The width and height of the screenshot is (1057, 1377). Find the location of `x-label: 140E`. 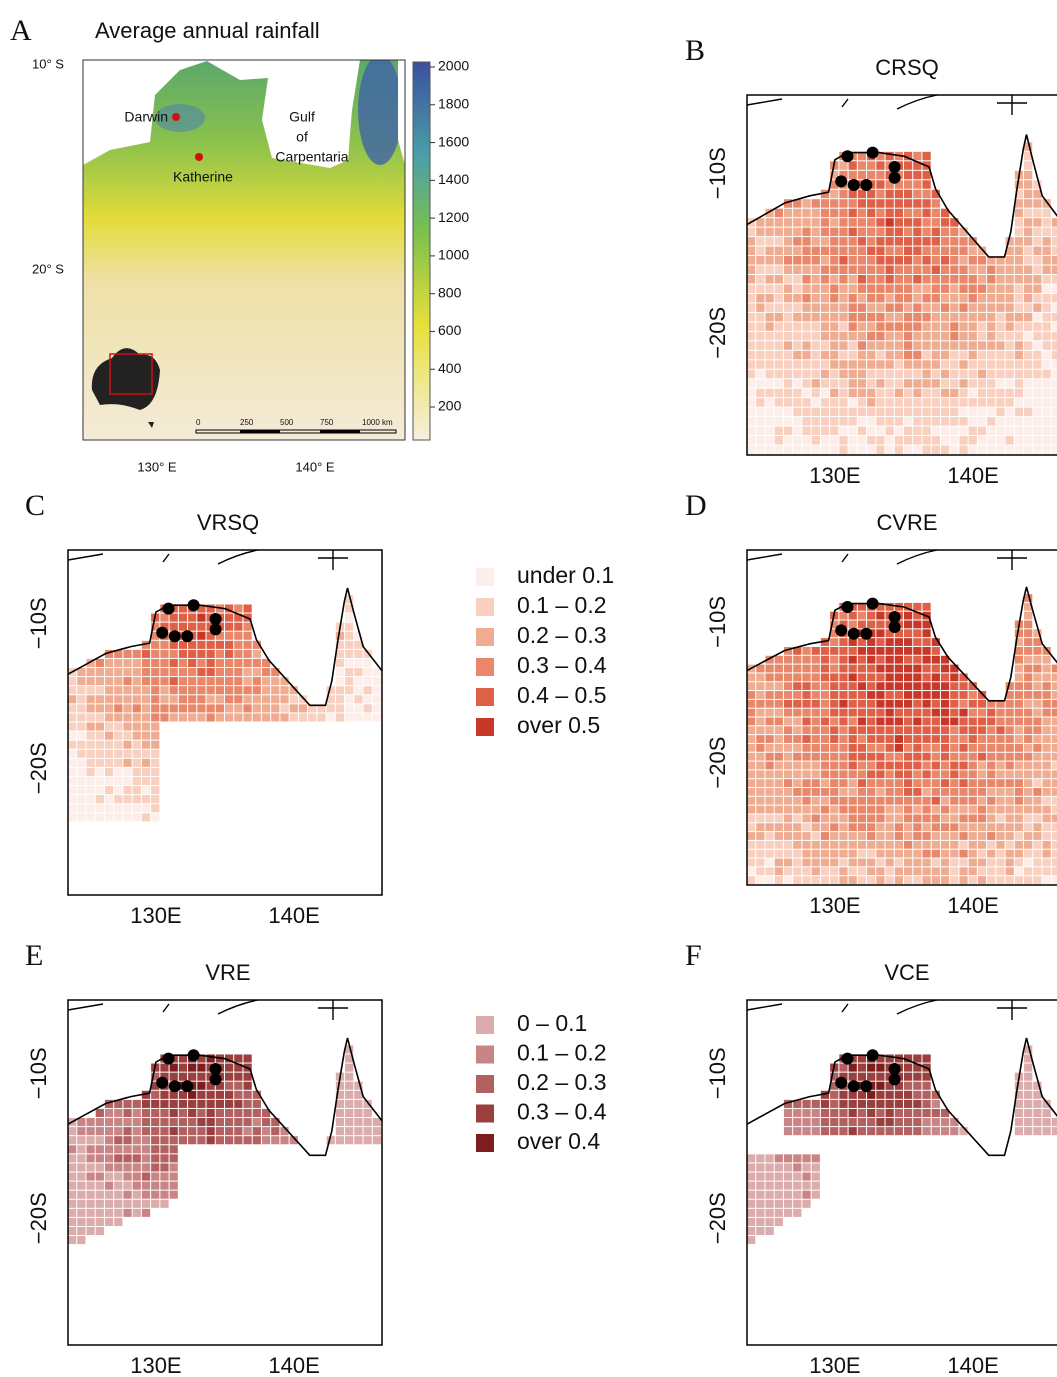

x-label: 140E is located at coordinates (972, 1365).